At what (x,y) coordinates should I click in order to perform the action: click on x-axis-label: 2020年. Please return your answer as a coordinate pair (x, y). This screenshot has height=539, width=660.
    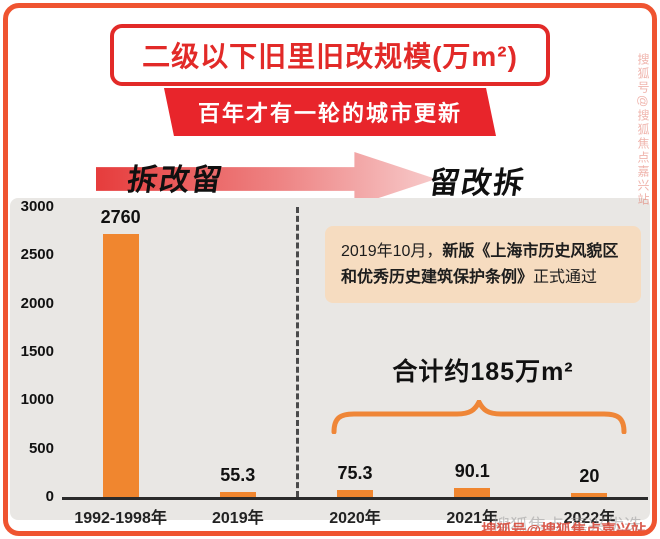
    Looking at the image, I should click on (355, 518).